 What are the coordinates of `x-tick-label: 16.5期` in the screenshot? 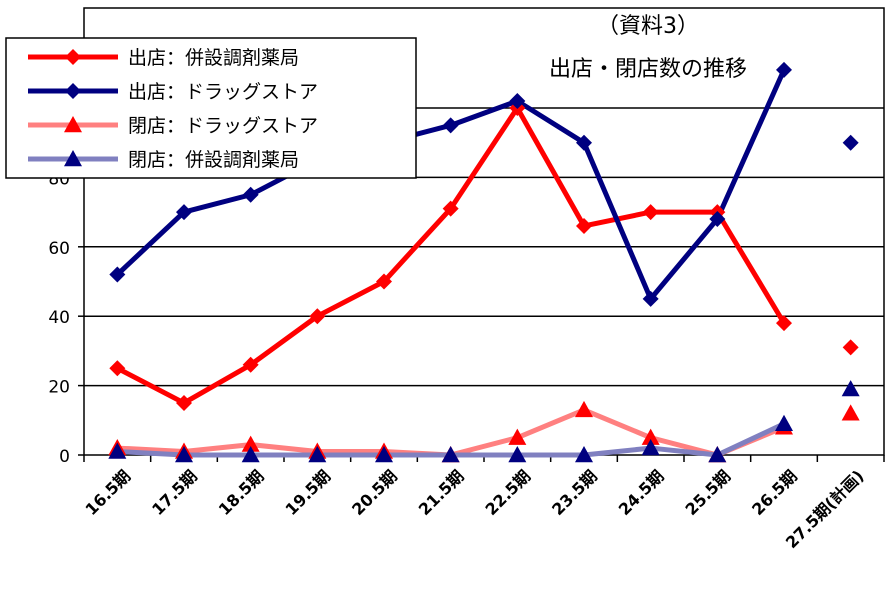 It's located at (107, 492).